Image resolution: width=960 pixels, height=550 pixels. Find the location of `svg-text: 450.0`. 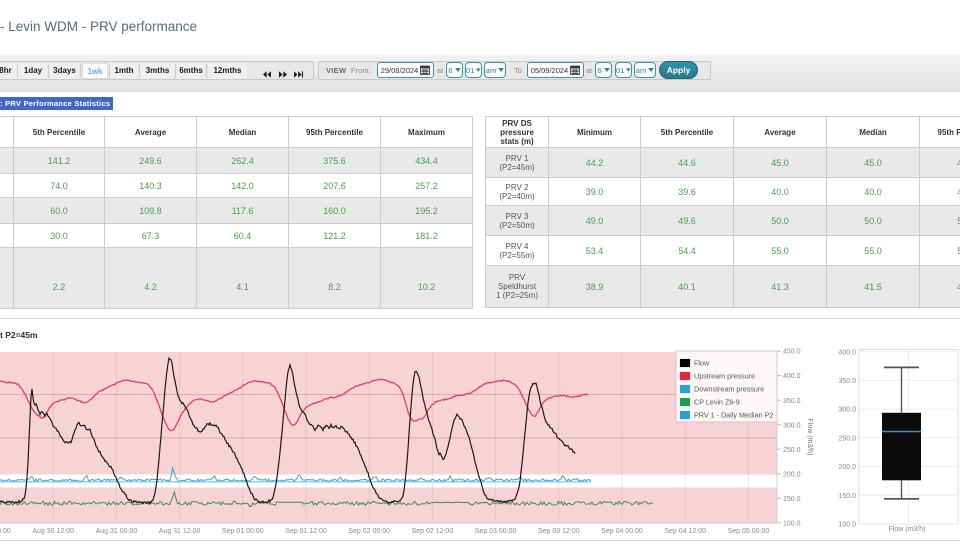

svg-text: 450.0 is located at coordinates (792, 352).